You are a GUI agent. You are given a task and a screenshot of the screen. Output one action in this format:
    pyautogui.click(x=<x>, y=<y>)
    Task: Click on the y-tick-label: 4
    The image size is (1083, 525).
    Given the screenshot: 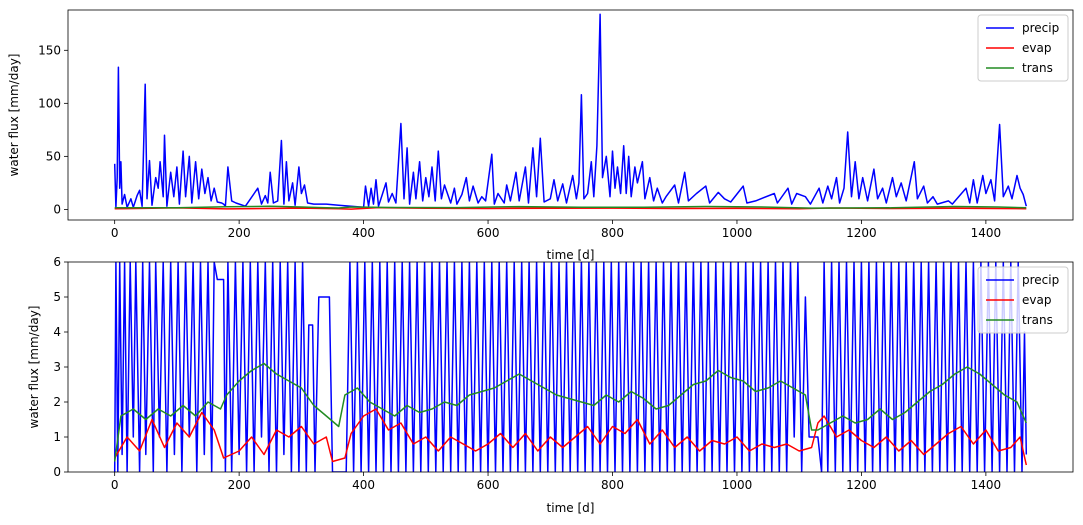 What is the action you would take?
    pyautogui.click(x=57, y=332)
    